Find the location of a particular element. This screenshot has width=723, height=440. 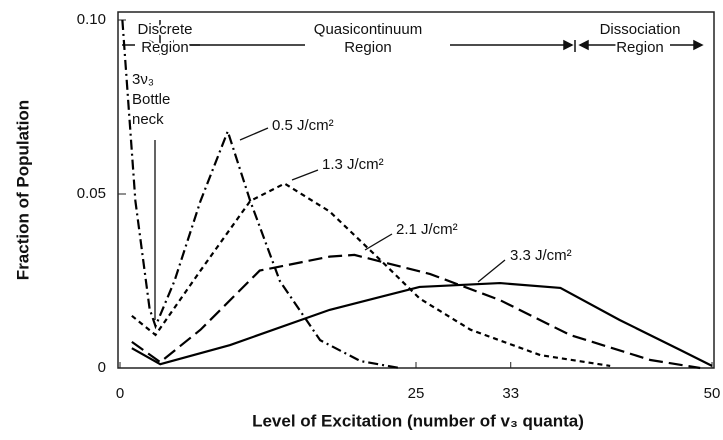

x-tick-label: 25 is located at coordinates (416, 393).